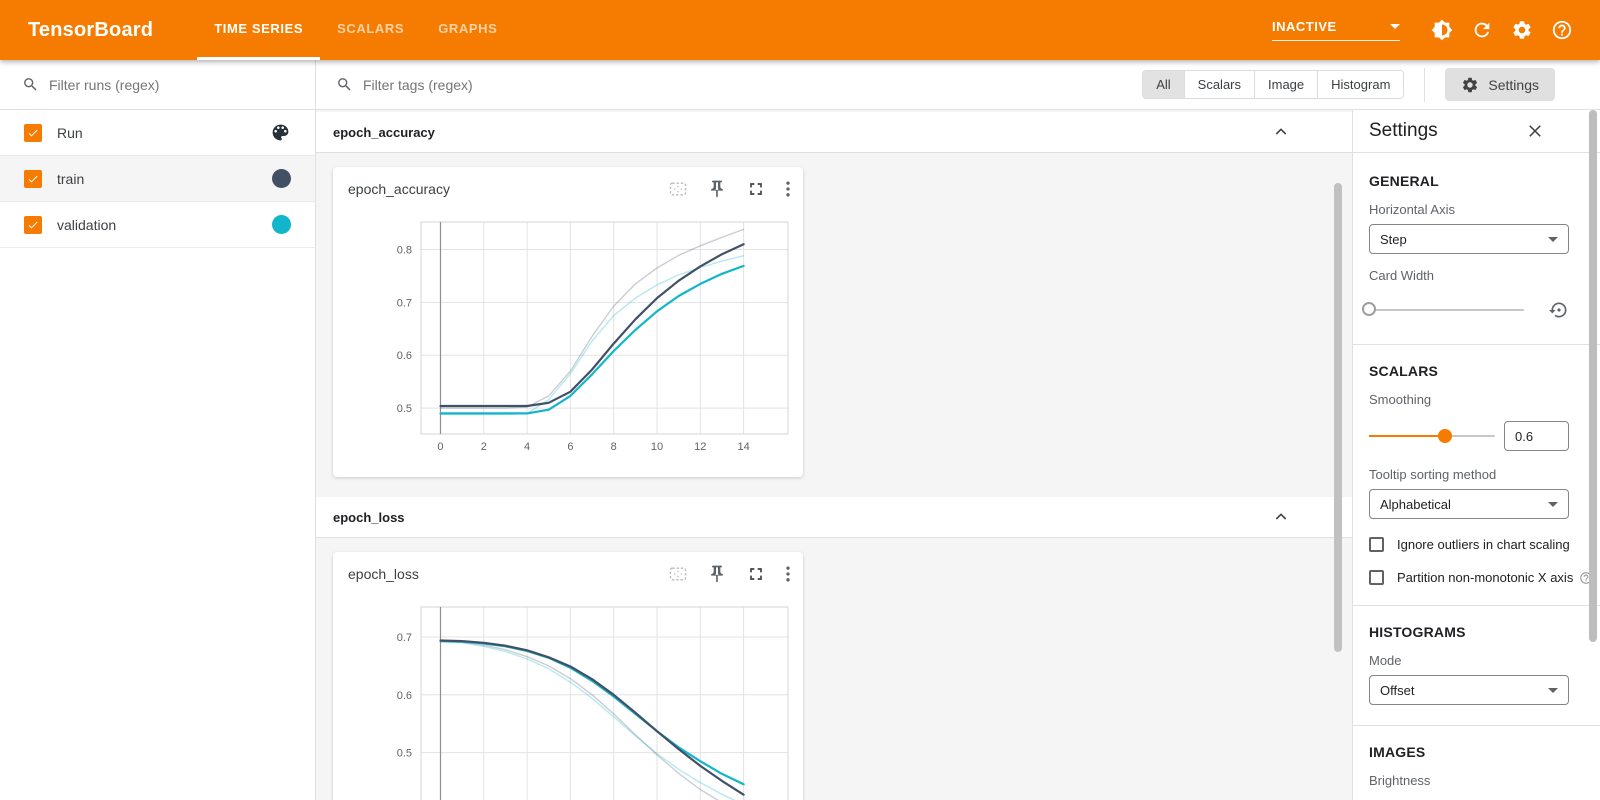 The height and width of the screenshot is (800, 1600). I want to click on toolbar-divider, so click(1425, 84).